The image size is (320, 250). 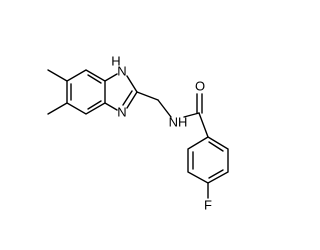 I want to click on atom-label: H, so click(x=115, y=60).